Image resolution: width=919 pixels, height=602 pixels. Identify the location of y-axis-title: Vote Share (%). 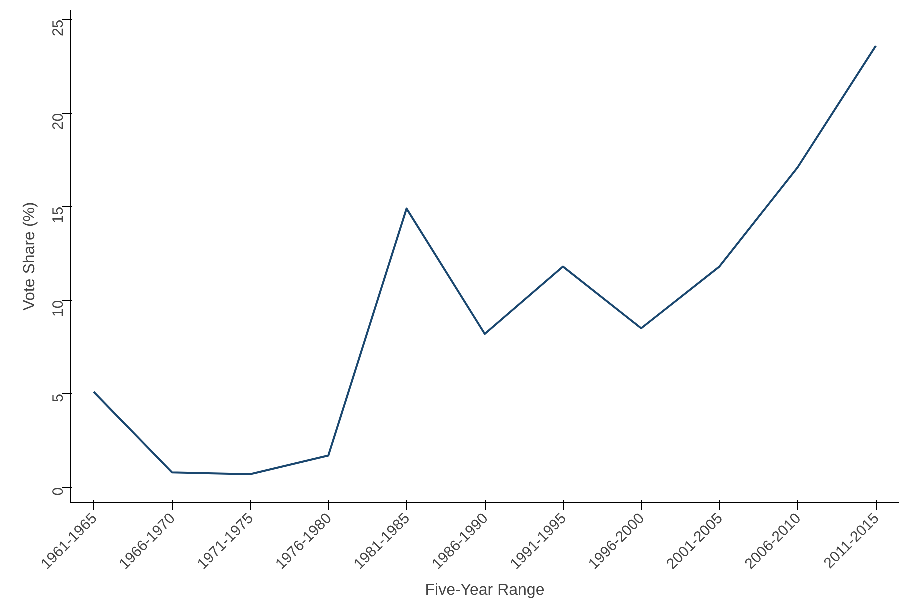
(30, 256).